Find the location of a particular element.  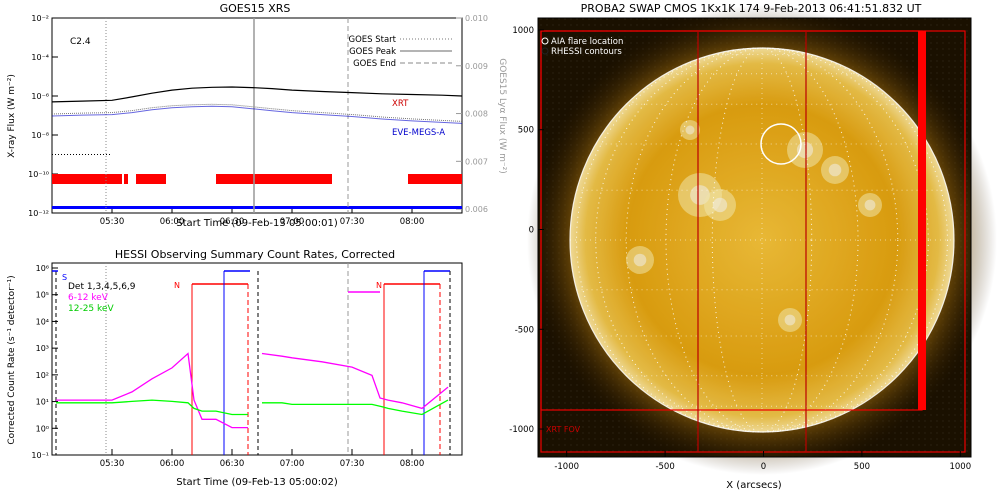

goes-flag-blue-bar is located at coordinates (257, 207).